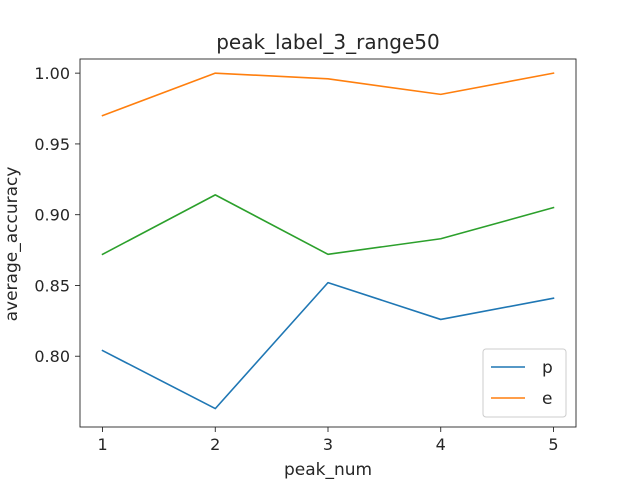 This screenshot has width=640, height=480. I want to click on x-tick-label: 1, so click(102, 444).